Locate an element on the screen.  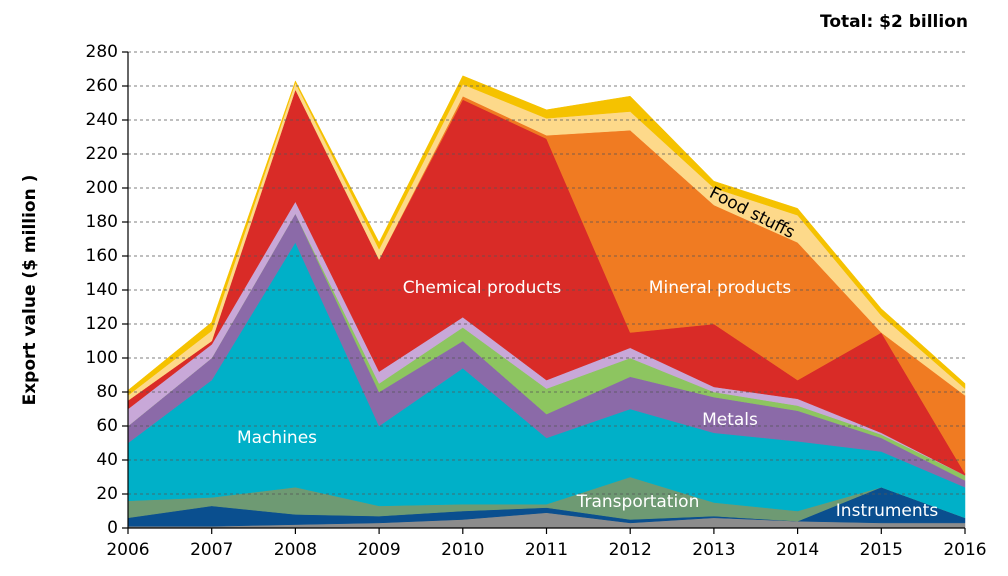
y-tick-label: 180 is located at coordinates (102, 222).